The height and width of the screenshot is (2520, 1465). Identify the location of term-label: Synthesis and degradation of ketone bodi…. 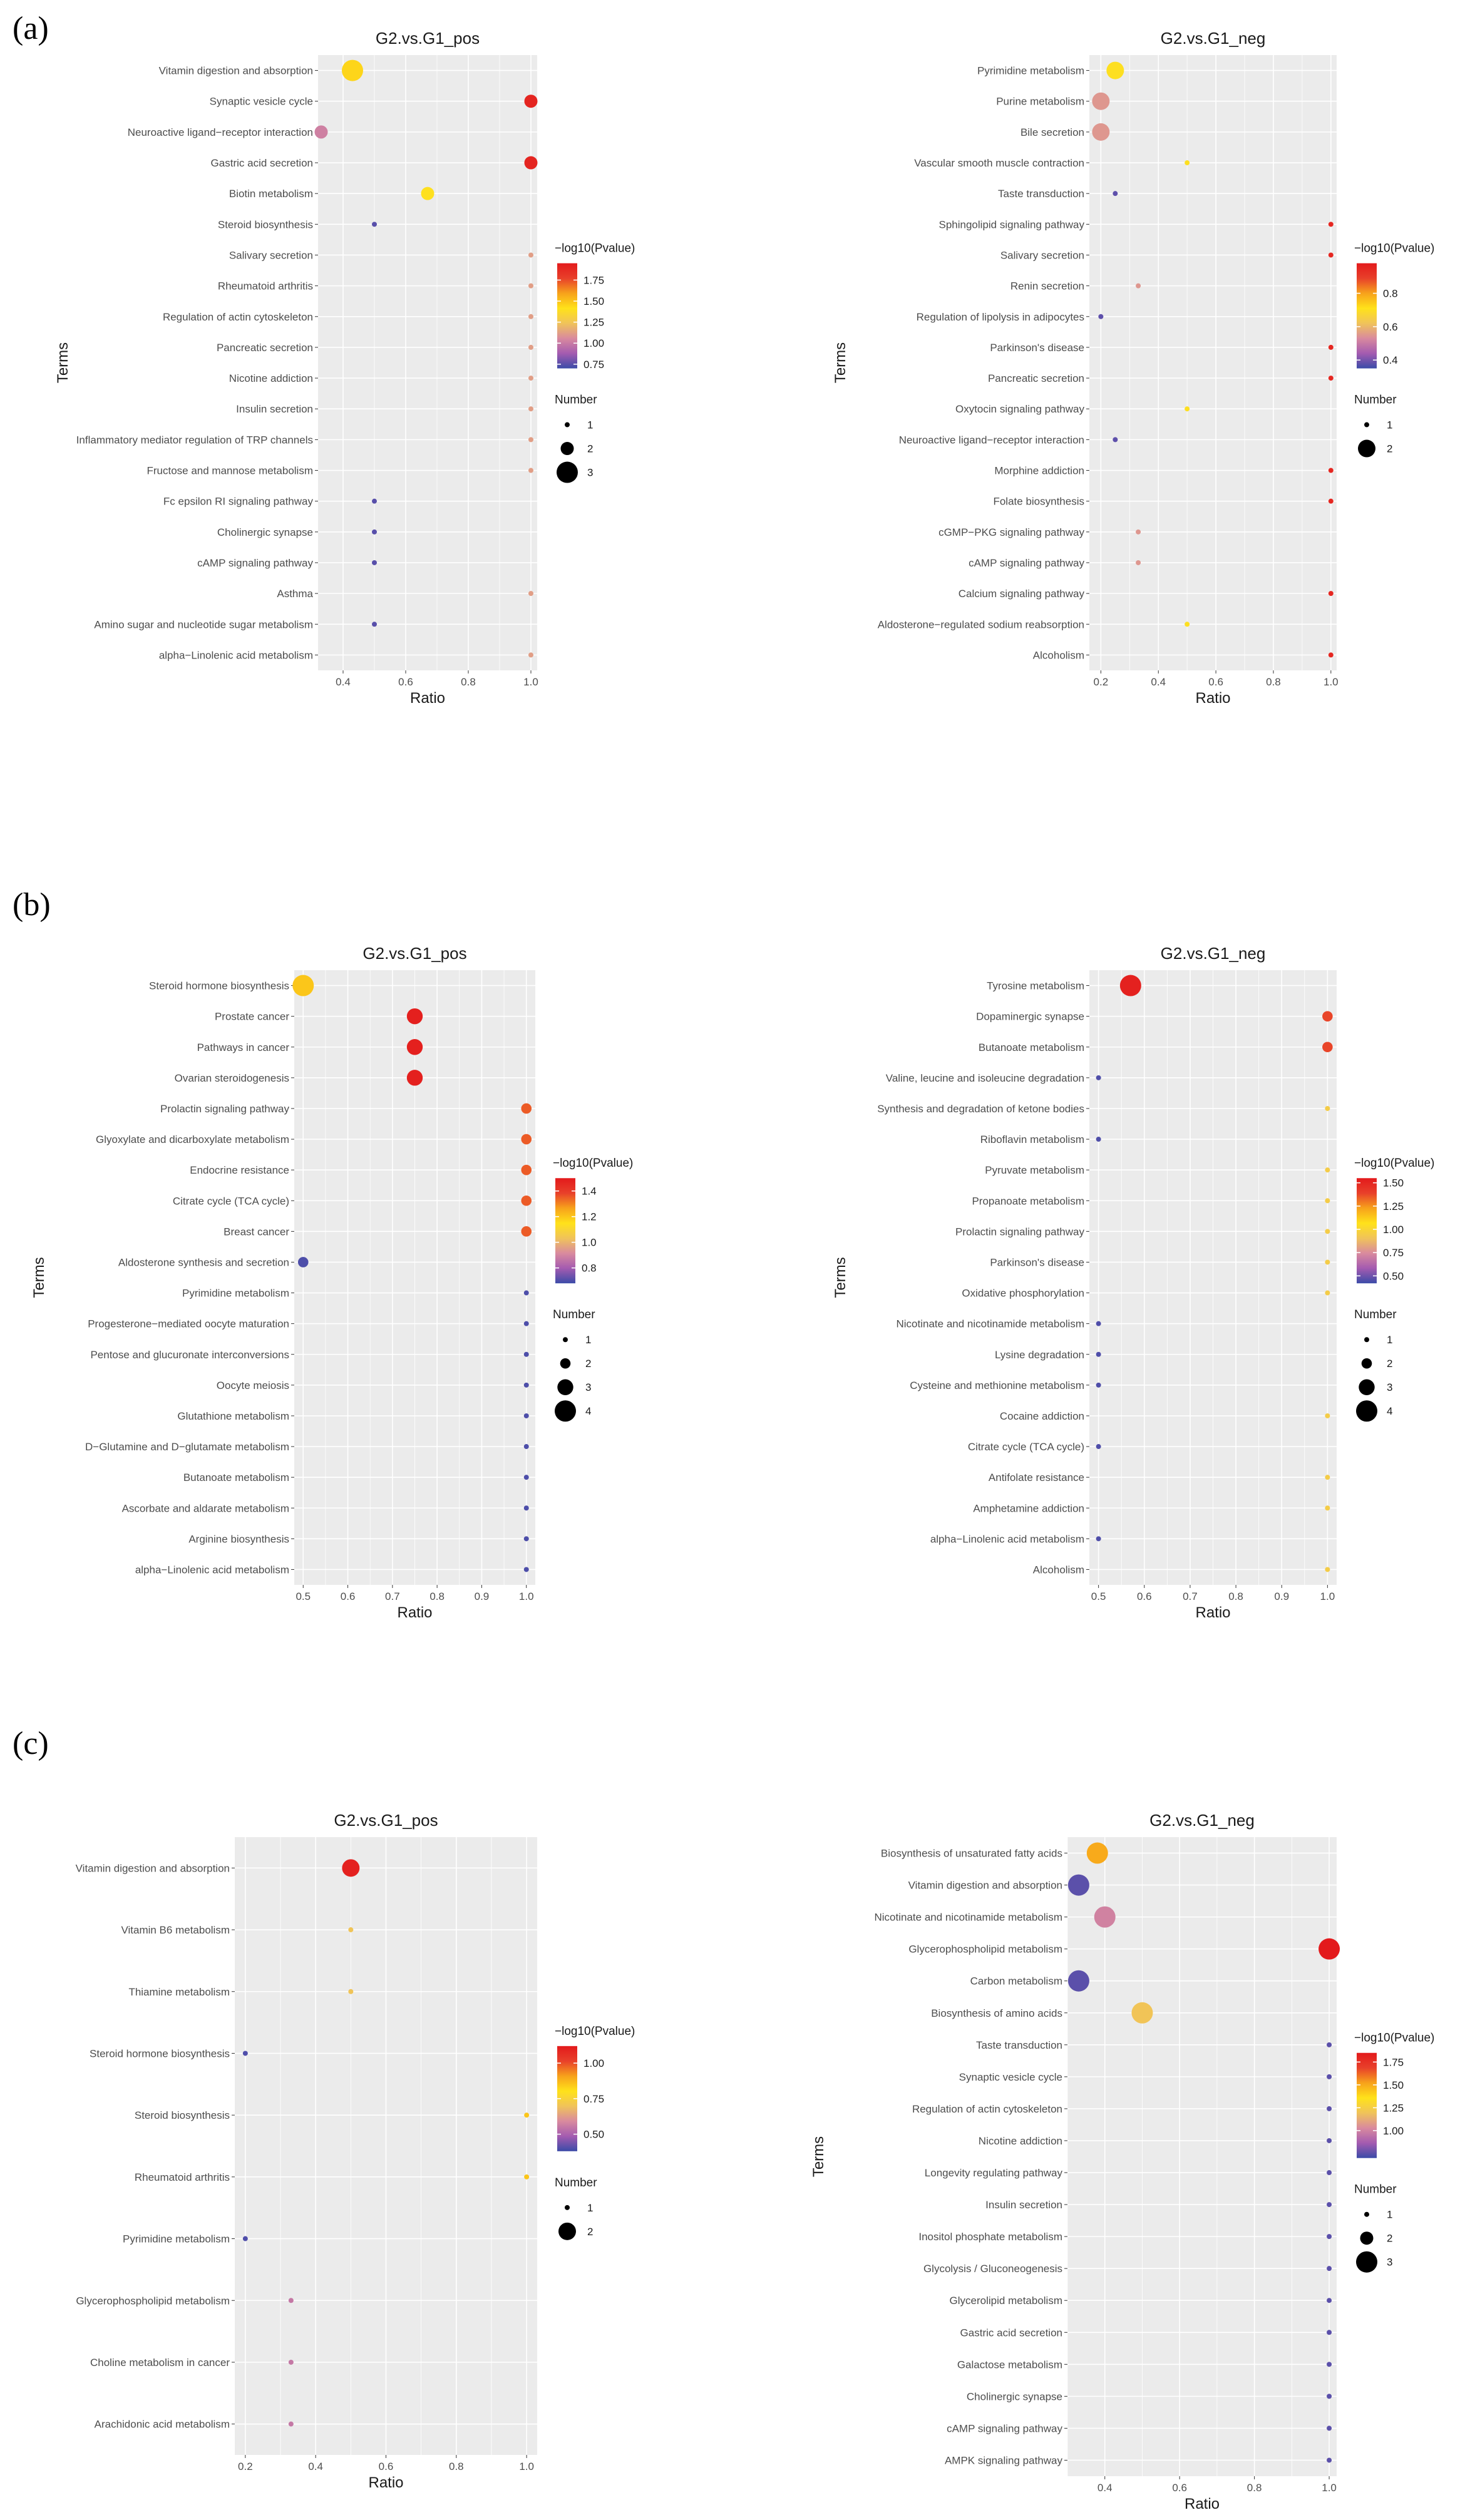
(981, 1109).